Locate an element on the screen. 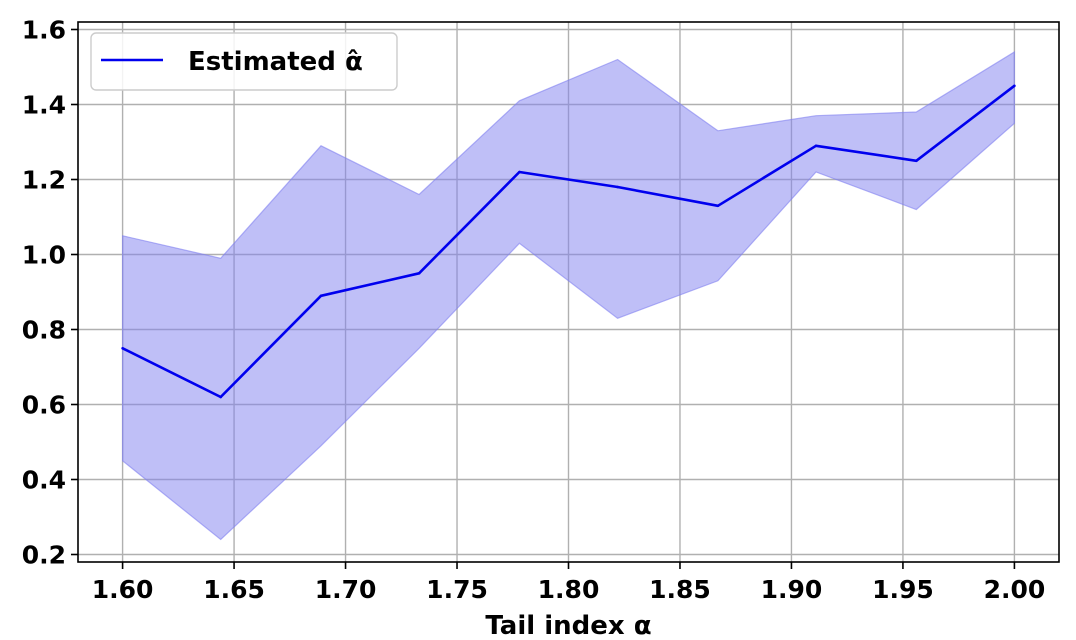 The width and height of the screenshot is (1076, 640). x-tick-label: 1.80 is located at coordinates (569, 589).